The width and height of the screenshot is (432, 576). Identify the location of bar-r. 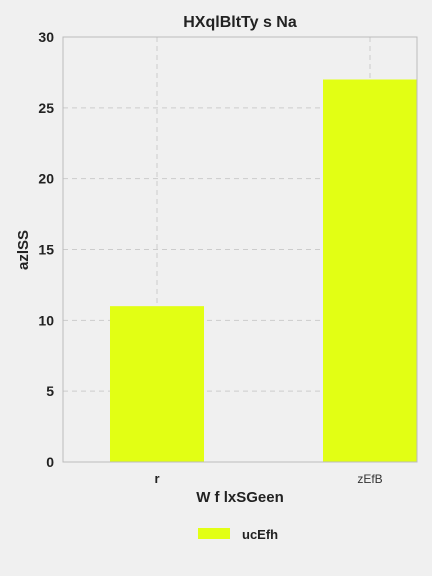
(157, 384).